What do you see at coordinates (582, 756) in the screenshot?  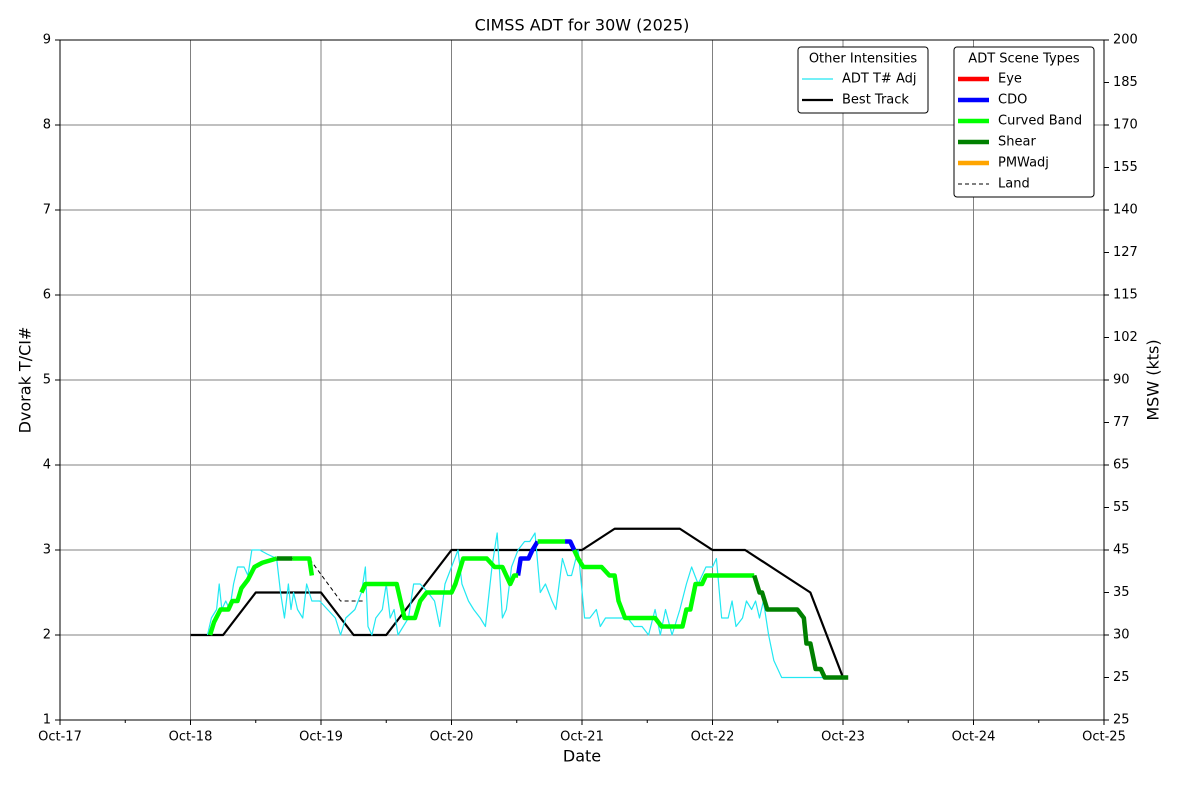 I see `x-axis-label: Date` at bounding box center [582, 756].